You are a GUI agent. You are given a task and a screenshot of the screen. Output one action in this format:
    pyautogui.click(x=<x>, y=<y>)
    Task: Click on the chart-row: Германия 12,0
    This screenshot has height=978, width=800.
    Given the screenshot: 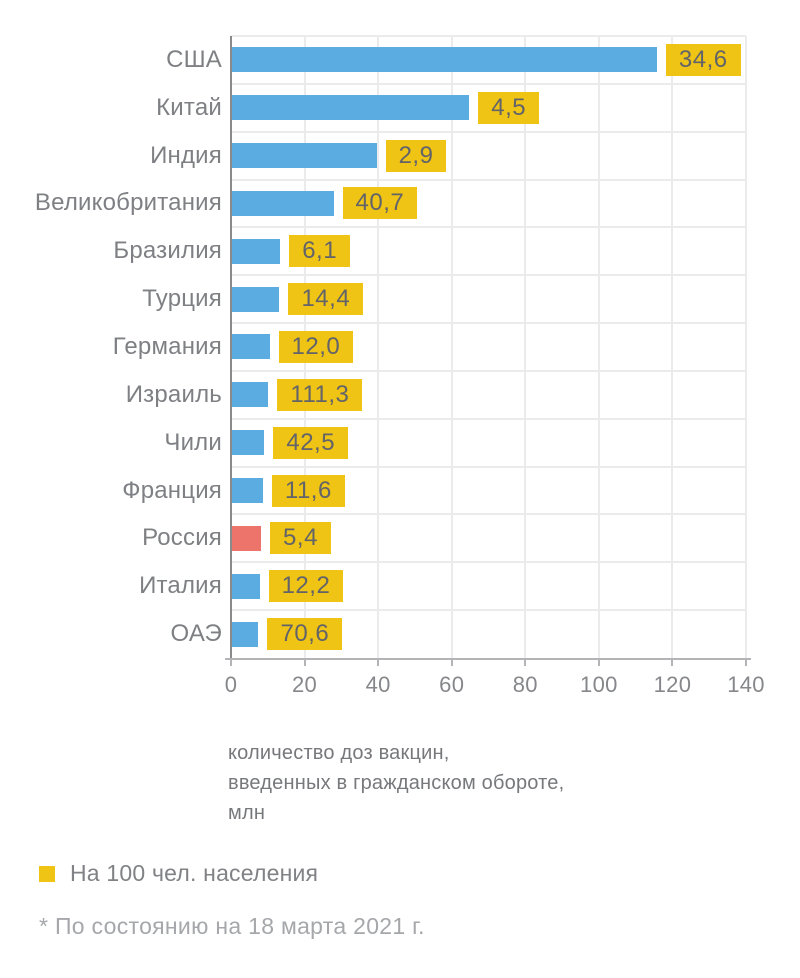 What is the action you would take?
    pyautogui.click(x=429, y=347)
    